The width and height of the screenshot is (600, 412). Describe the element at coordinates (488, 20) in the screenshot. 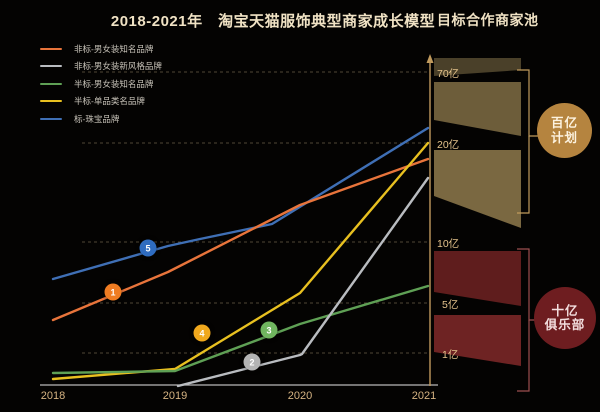

I see `funnel-panel-title: 目标合作商家池` at that location.